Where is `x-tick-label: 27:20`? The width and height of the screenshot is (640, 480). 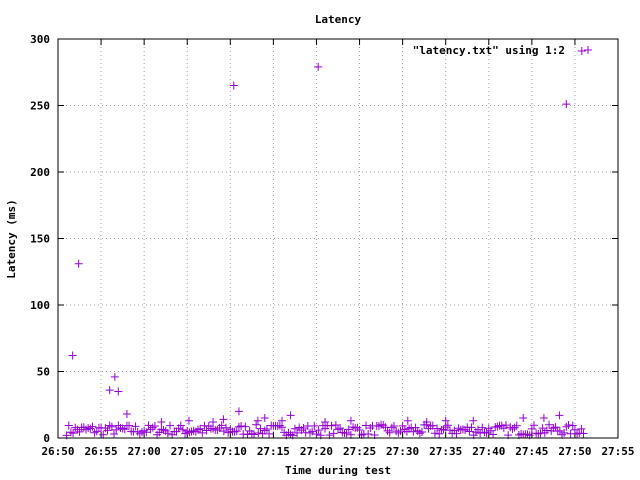 x-tick-label: 27:20 is located at coordinates (316, 451).